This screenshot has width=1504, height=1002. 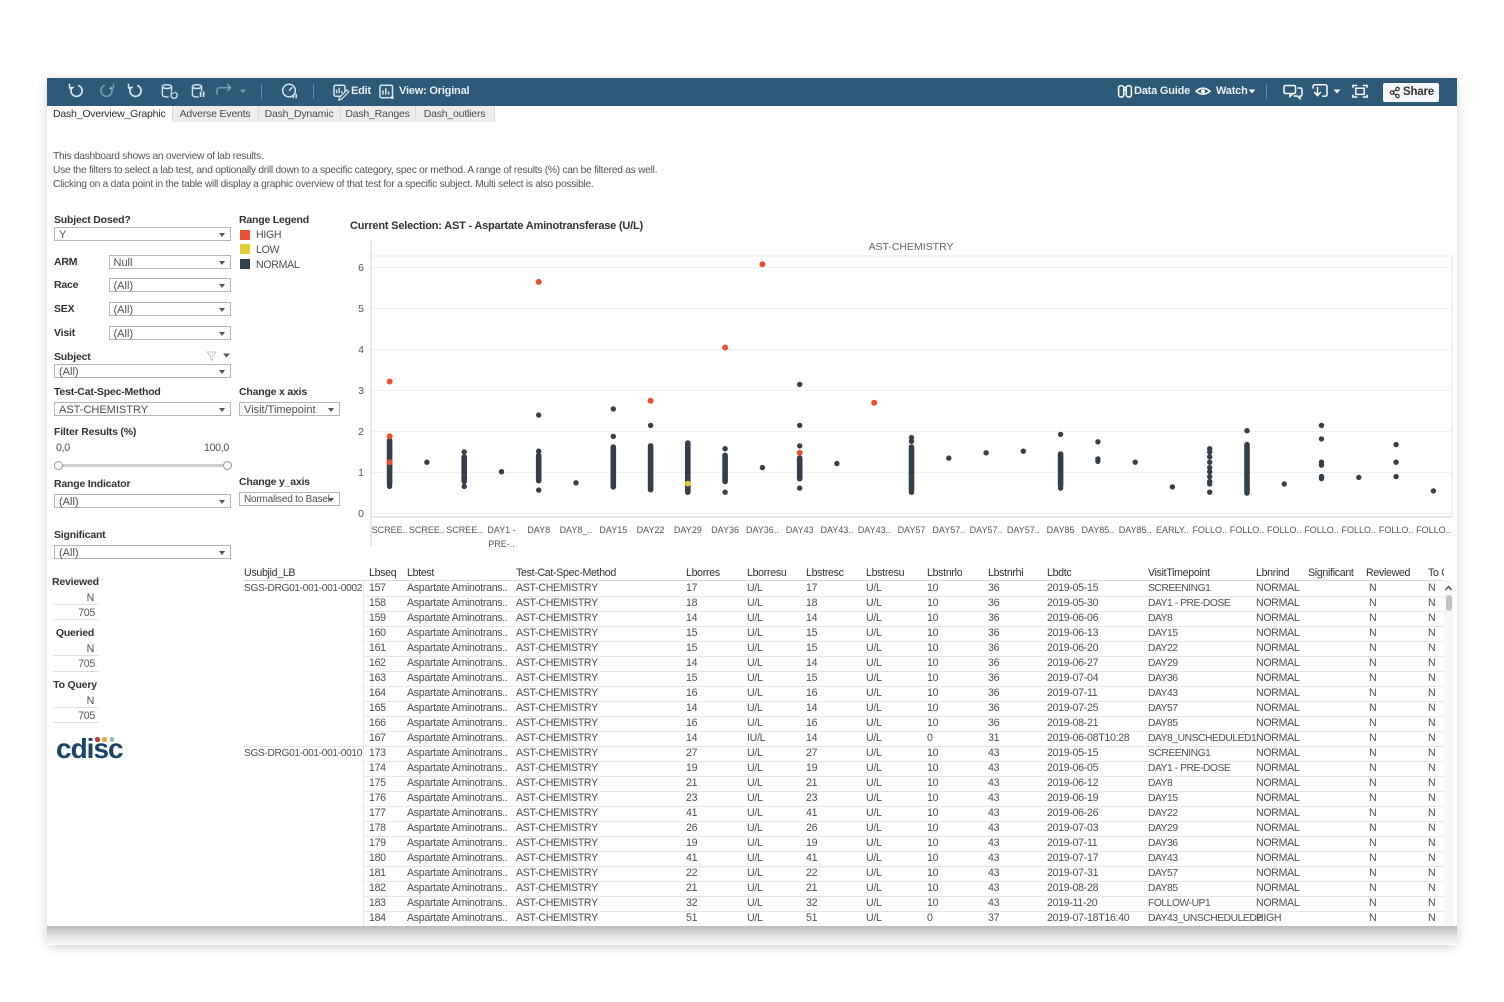 I want to click on svg-text: 3, so click(x=361, y=391).